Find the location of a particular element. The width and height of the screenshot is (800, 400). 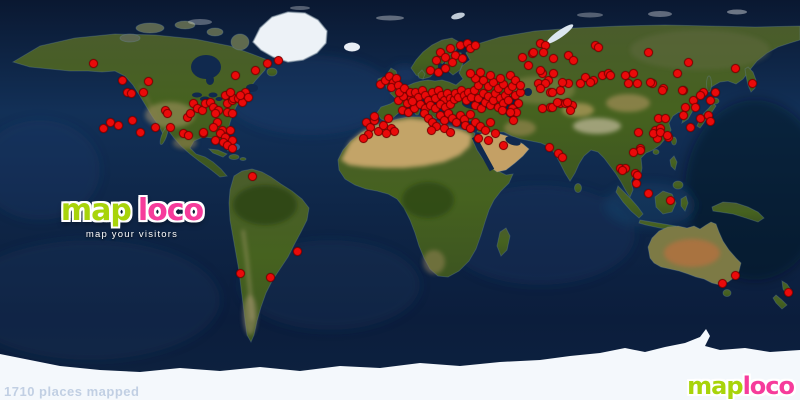

sardinia is located at coordinates (417, 111).